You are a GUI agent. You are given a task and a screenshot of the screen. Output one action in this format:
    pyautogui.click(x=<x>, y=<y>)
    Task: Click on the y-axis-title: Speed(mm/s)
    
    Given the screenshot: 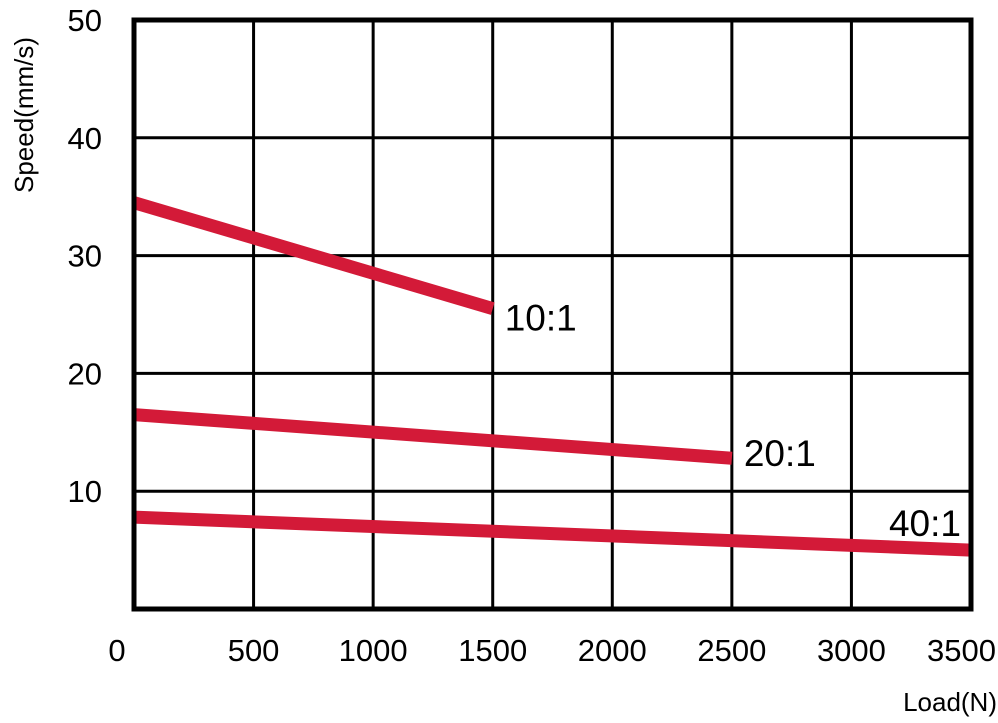 What is the action you would take?
    pyautogui.click(x=24, y=115)
    